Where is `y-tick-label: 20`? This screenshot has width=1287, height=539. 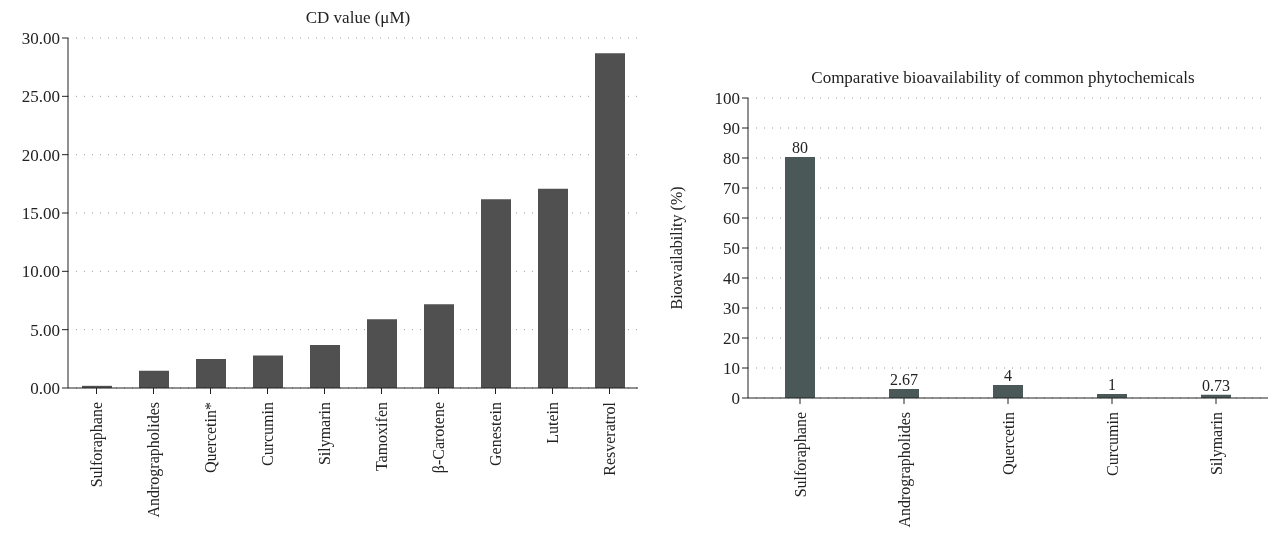
y-tick-label: 20 is located at coordinates (731, 339).